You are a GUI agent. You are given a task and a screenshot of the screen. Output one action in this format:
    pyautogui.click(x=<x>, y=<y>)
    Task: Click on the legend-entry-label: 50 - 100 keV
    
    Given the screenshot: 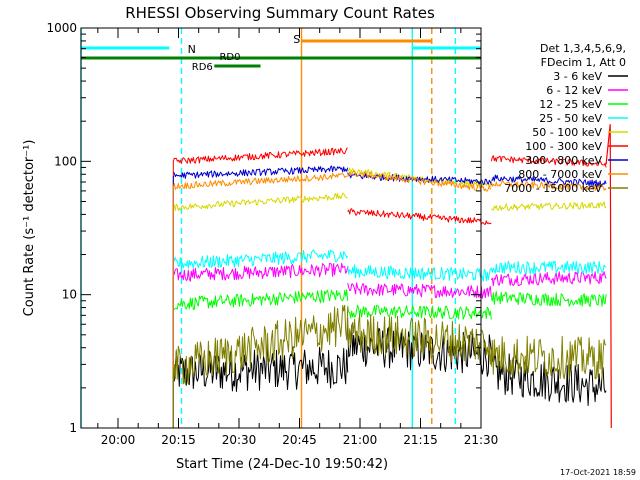 What is the action you would take?
    pyautogui.click(x=567, y=132)
    